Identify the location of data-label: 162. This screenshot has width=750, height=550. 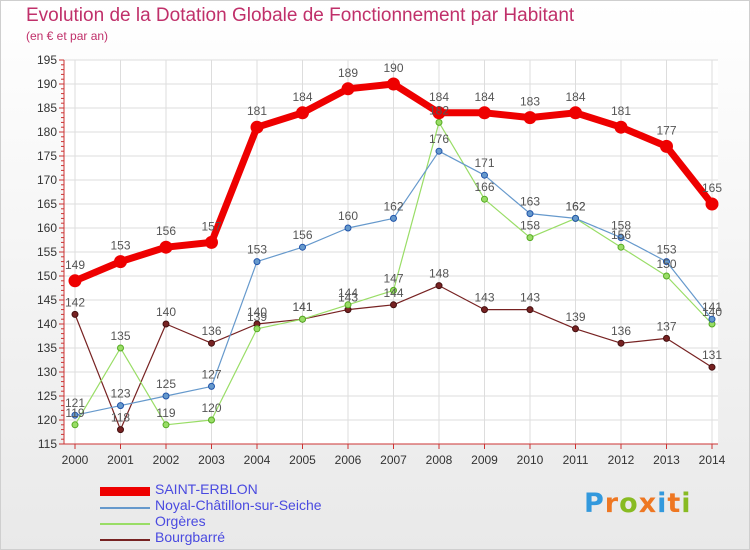
(575, 206).